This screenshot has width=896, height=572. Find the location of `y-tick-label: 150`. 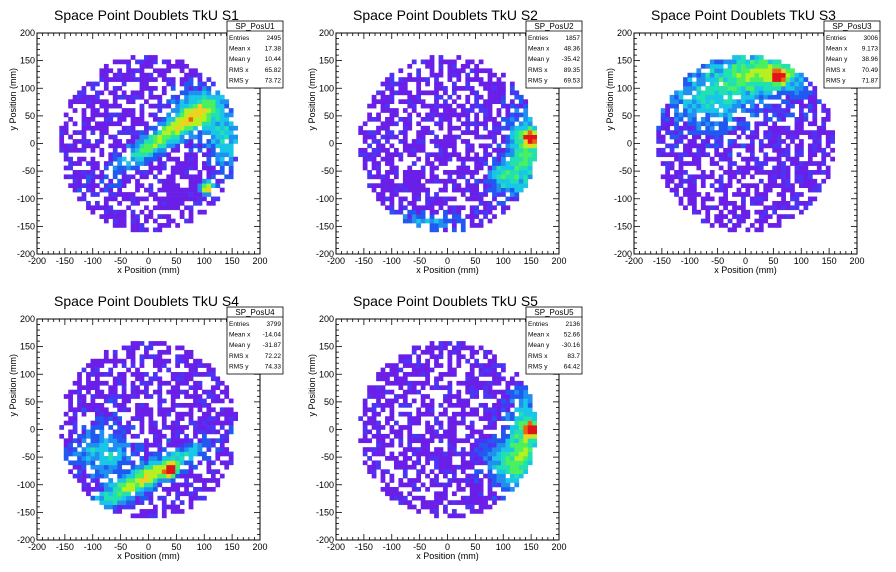

y-tick-label: 150 is located at coordinates (27, 61).